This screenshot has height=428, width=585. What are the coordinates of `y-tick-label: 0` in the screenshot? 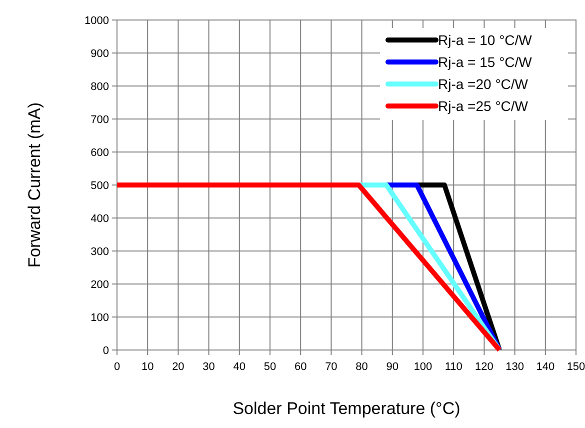 It's located at (105, 351).